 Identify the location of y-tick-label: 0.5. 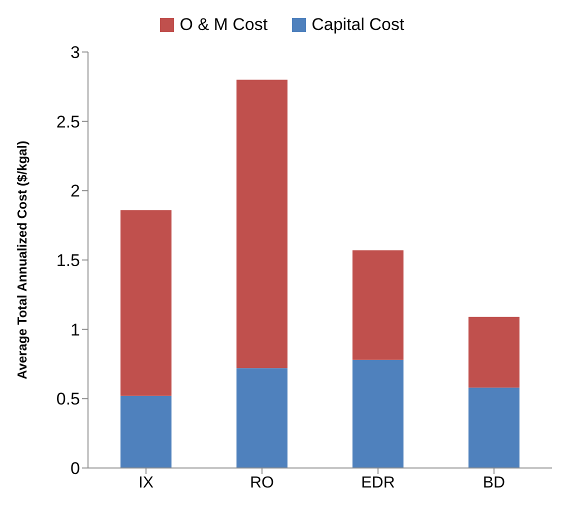
(68, 399).